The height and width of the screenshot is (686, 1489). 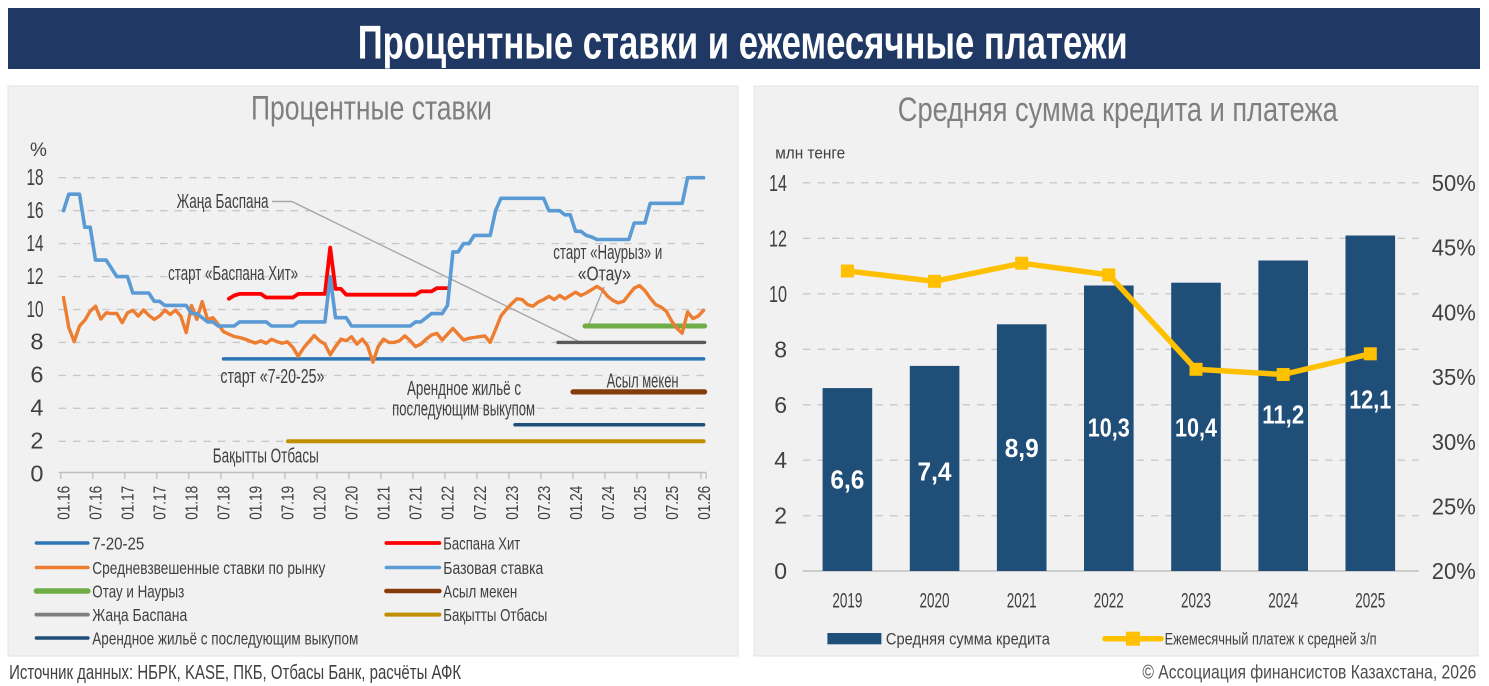 What do you see at coordinates (1271, 639) in the screenshot?
I see `svg-text:Ежемесячный платеж к средней з: Ежемесячный платеж к средней з/п` at bounding box center [1271, 639].